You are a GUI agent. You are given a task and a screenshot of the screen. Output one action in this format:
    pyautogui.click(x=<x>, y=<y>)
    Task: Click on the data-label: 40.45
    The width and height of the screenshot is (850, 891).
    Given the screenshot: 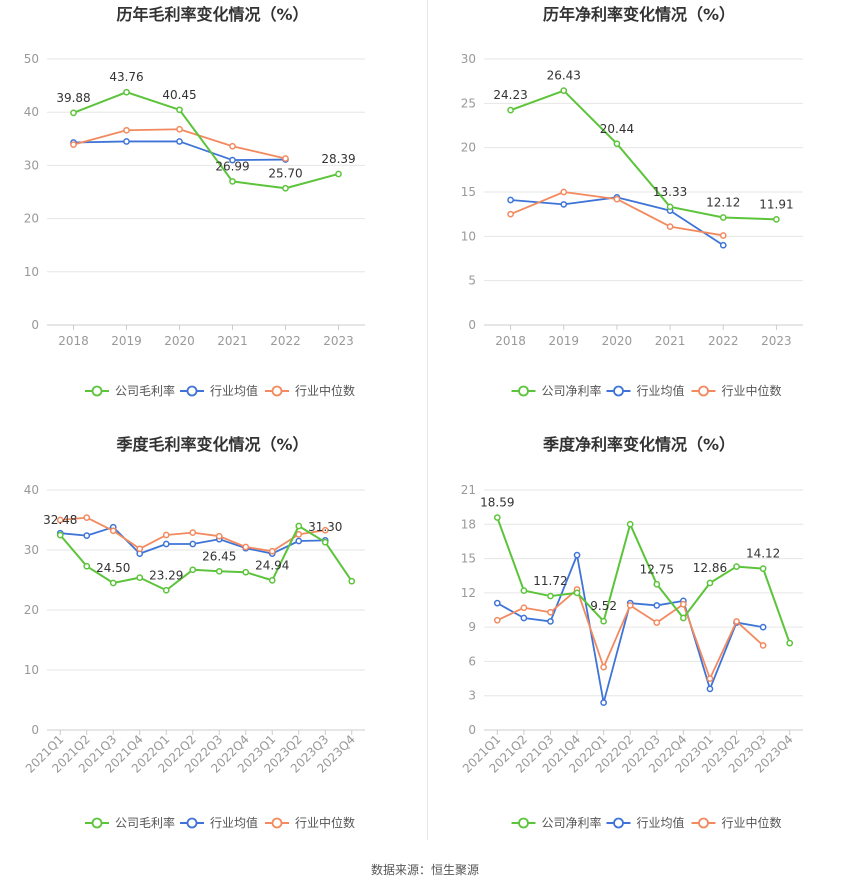 What is the action you would take?
    pyautogui.click(x=179, y=95)
    